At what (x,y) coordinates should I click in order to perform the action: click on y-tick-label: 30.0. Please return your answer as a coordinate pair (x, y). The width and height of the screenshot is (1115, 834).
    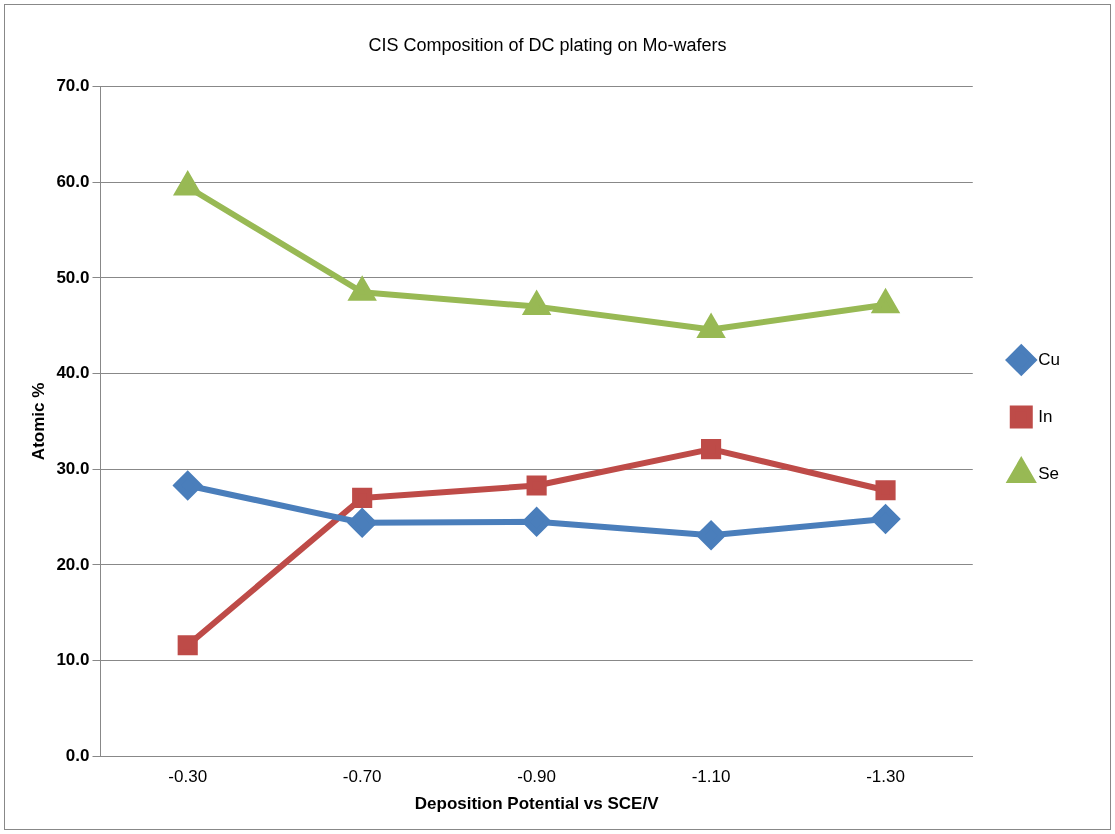
    Looking at the image, I should click on (73, 468).